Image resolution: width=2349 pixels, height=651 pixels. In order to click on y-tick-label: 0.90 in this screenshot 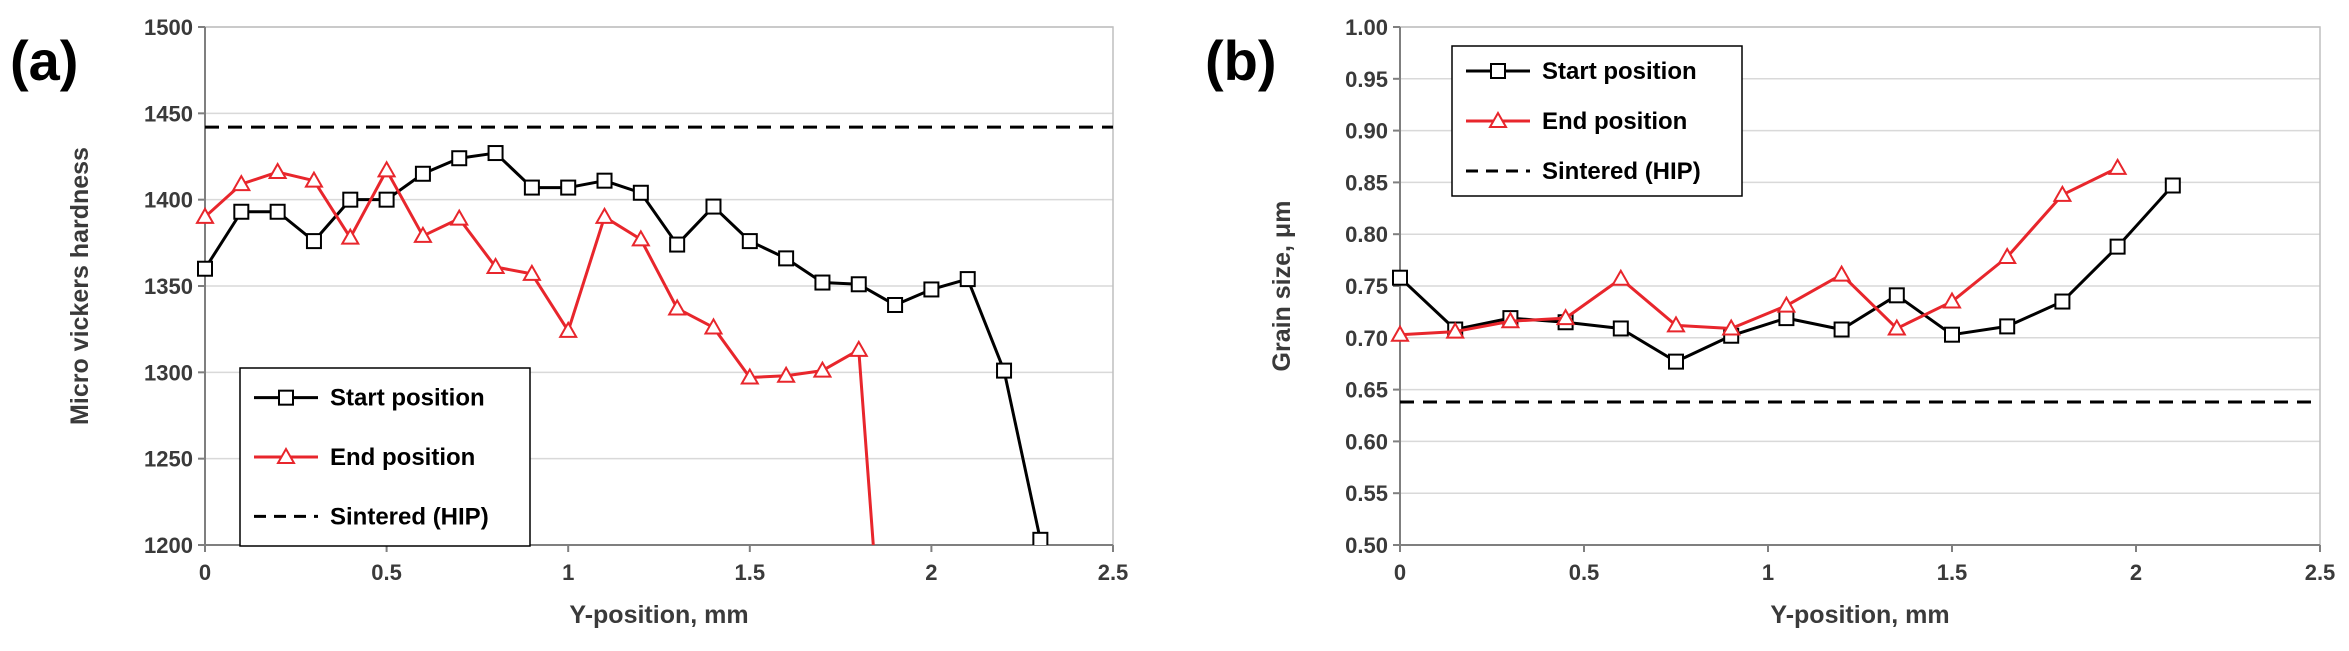, I will do `click(1366, 131)`.